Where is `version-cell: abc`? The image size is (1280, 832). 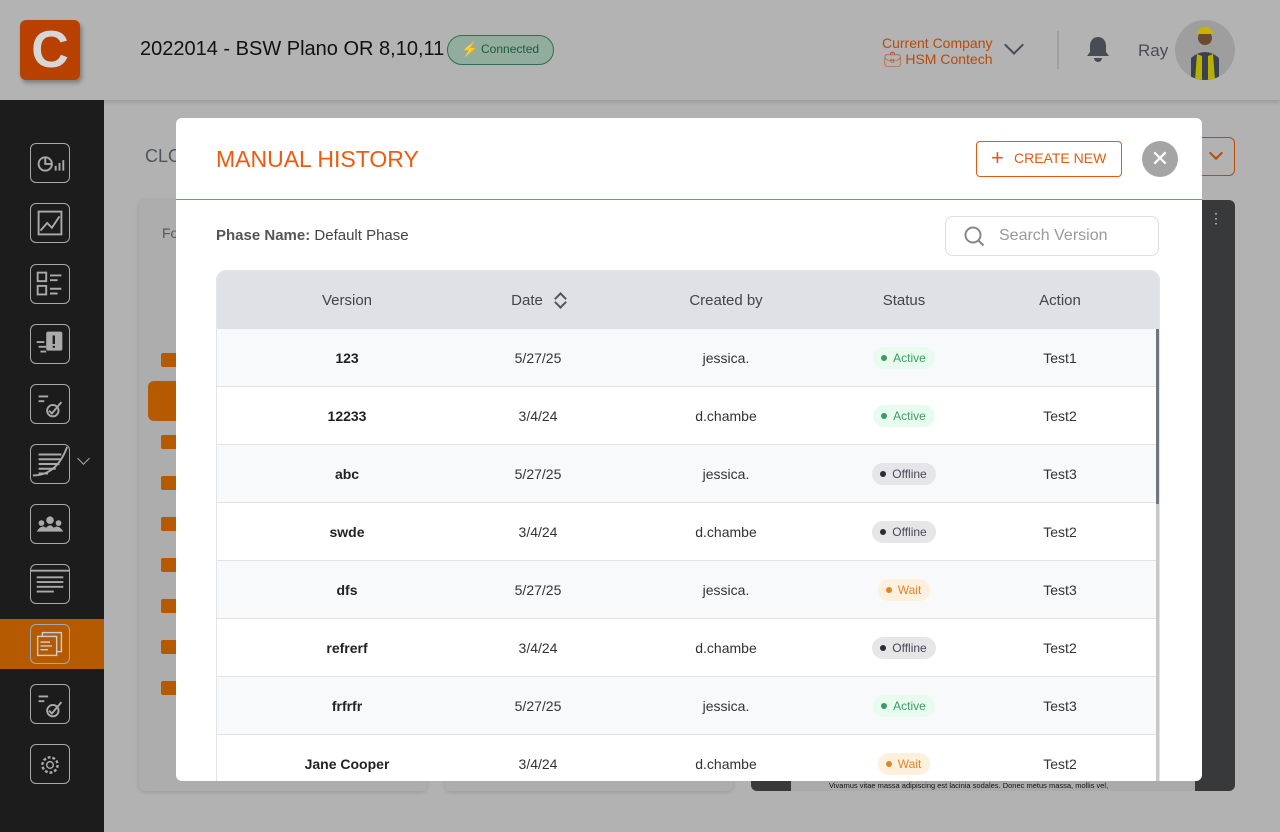
version-cell: abc is located at coordinates (347, 473).